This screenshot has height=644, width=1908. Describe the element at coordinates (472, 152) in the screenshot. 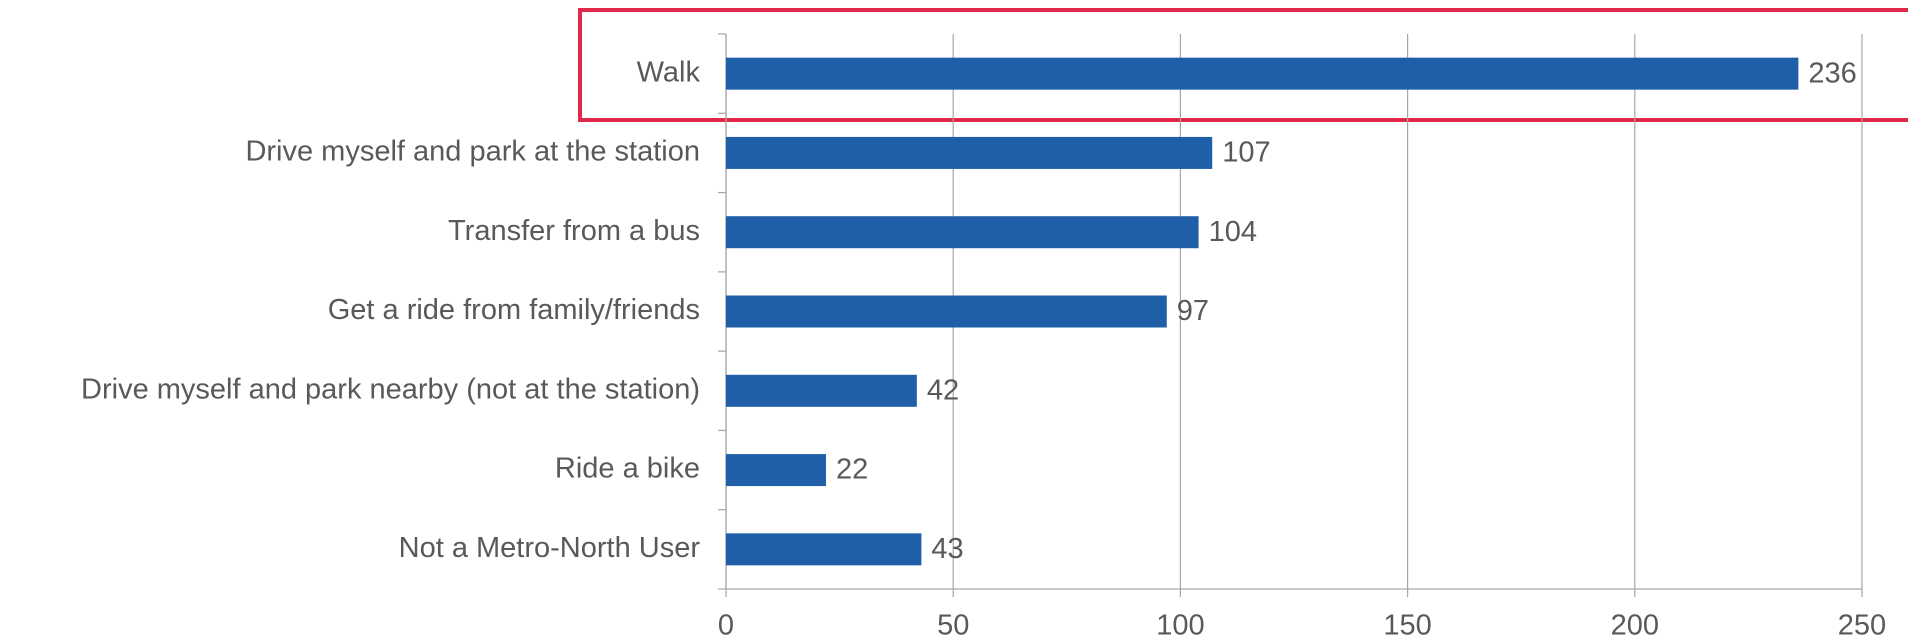

I see `y-tick-label: Drive myself and park at the station` at that location.